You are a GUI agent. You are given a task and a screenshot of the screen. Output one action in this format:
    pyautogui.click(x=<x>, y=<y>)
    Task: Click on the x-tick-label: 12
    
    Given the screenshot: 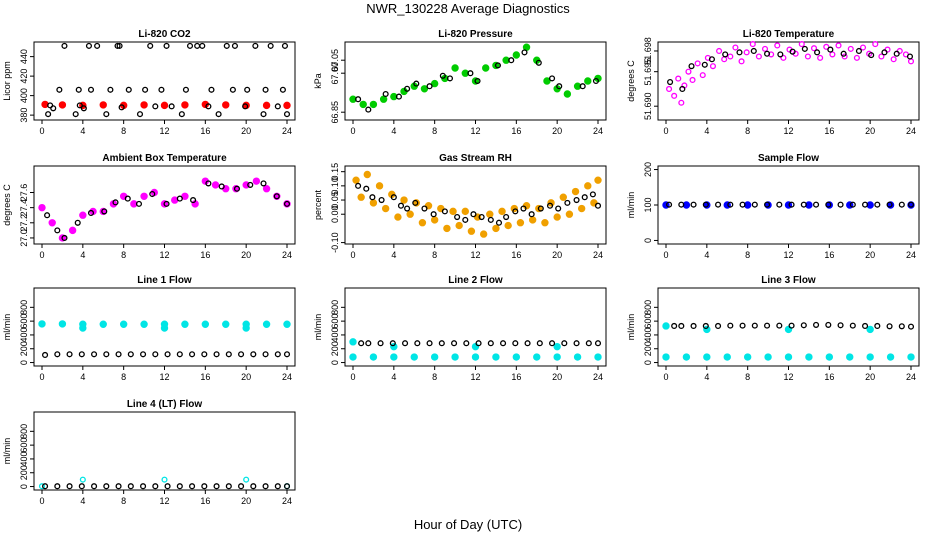 What is the action you would take?
    pyautogui.click(x=788, y=131)
    